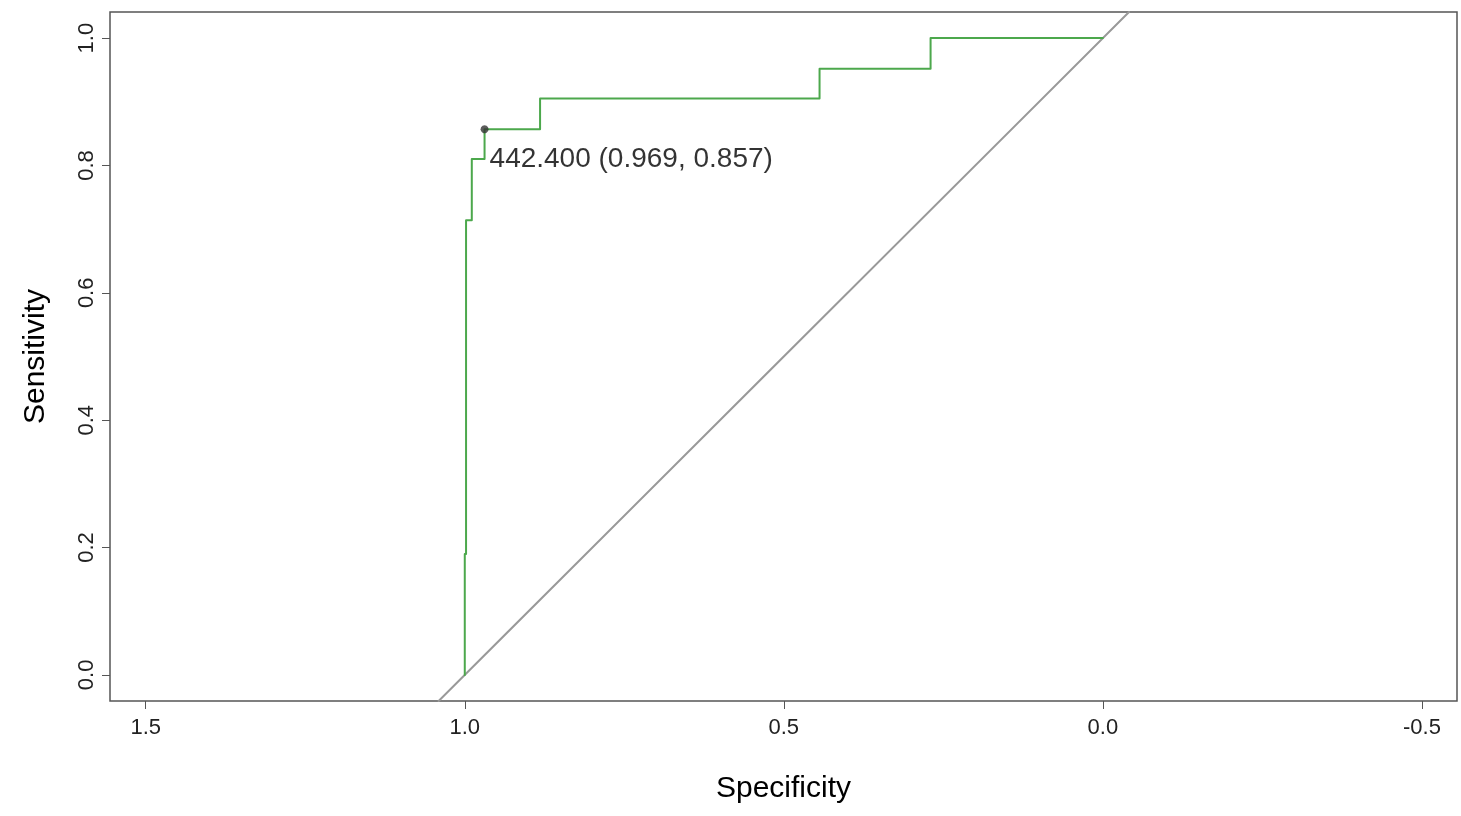  What do you see at coordinates (784, 726) in the screenshot?
I see `x-tick-label: 0.5` at bounding box center [784, 726].